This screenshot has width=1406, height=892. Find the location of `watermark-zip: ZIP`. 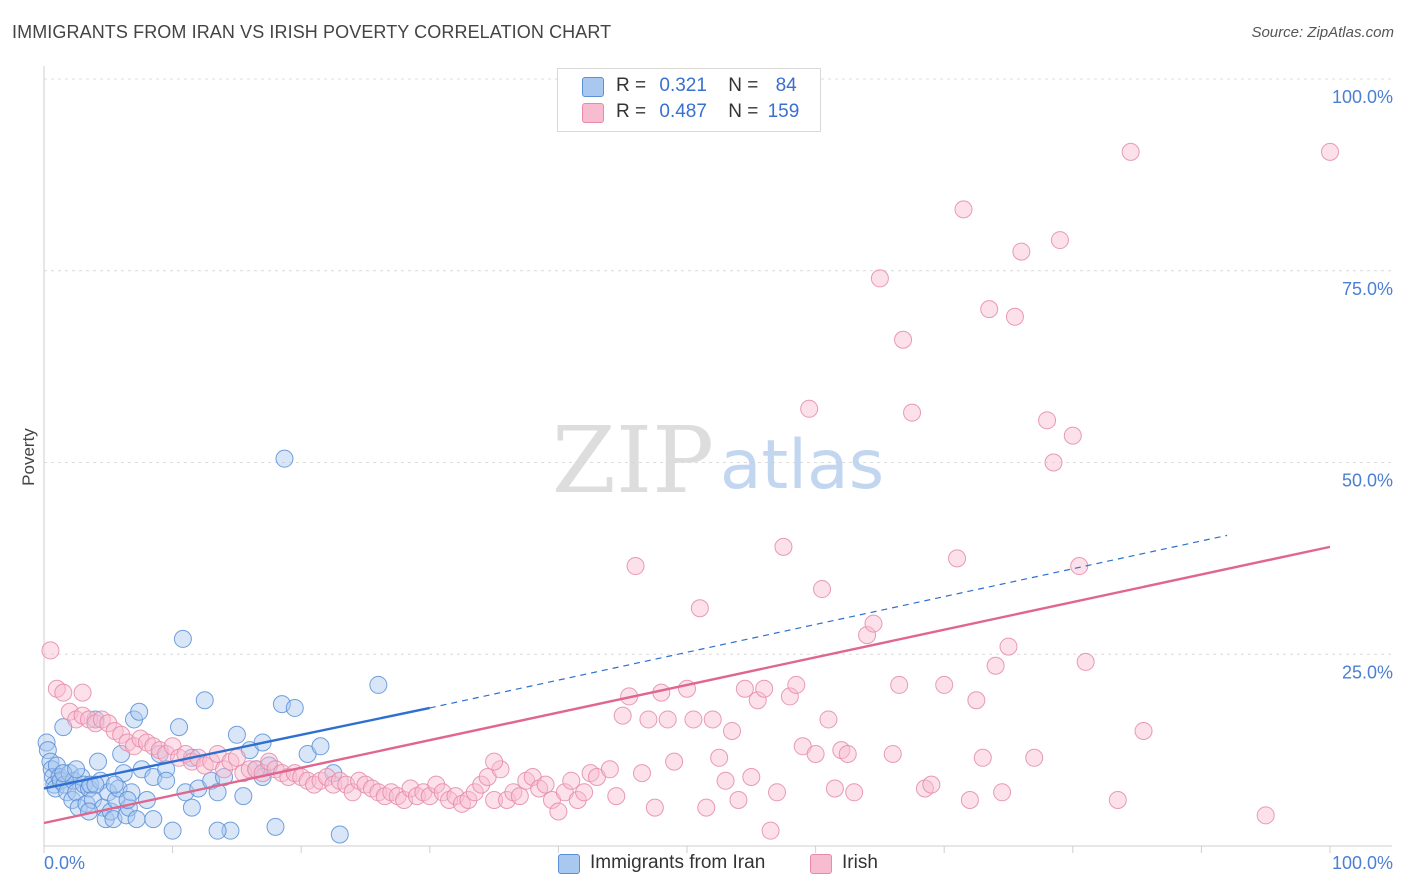

watermark-zip: ZIP is located at coordinates (633, 460).